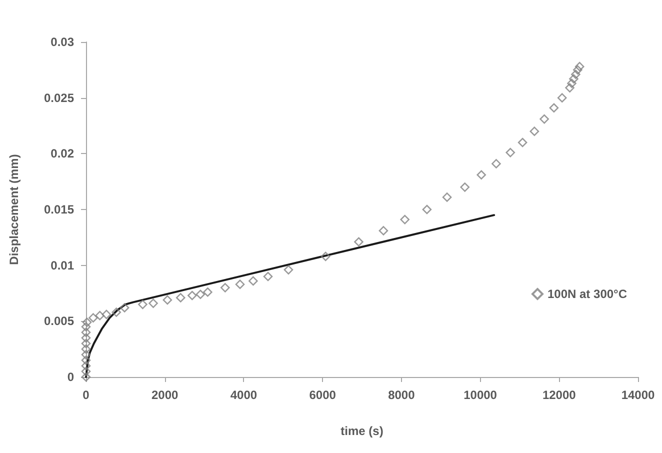  What do you see at coordinates (86, 395) in the screenshot?
I see `x-tick-label: 0` at bounding box center [86, 395].